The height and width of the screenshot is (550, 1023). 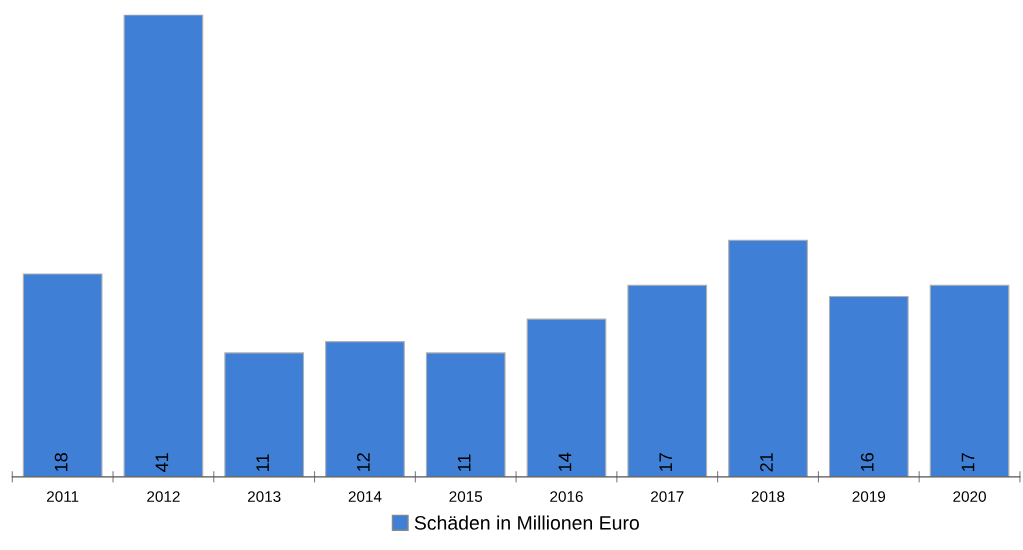 What do you see at coordinates (61, 462) in the screenshot?
I see `data-label: 18` at bounding box center [61, 462].